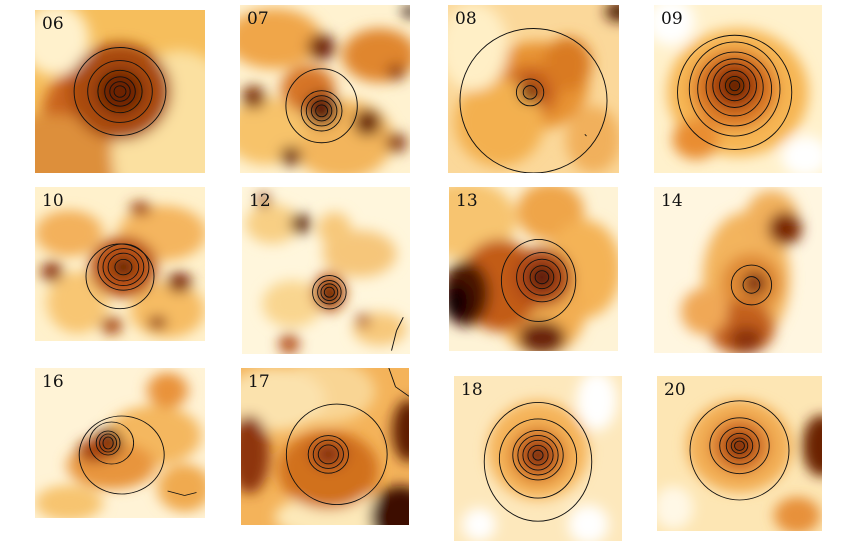 This screenshot has width=857, height=545. What do you see at coordinates (53, 24) in the screenshot?
I see `panel-label: 06` at bounding box center [53, 24].